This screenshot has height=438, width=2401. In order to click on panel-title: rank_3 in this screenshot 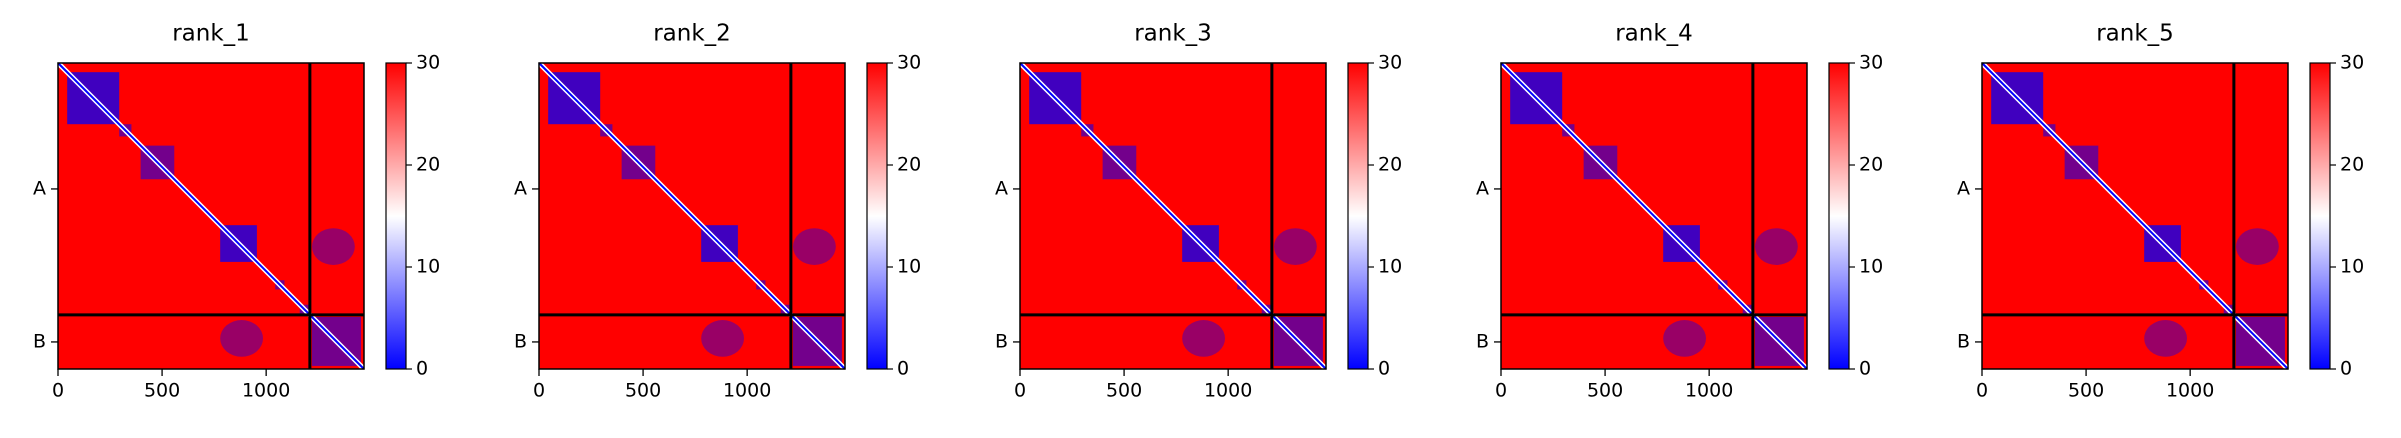, I will do `click(1173, 34)`.